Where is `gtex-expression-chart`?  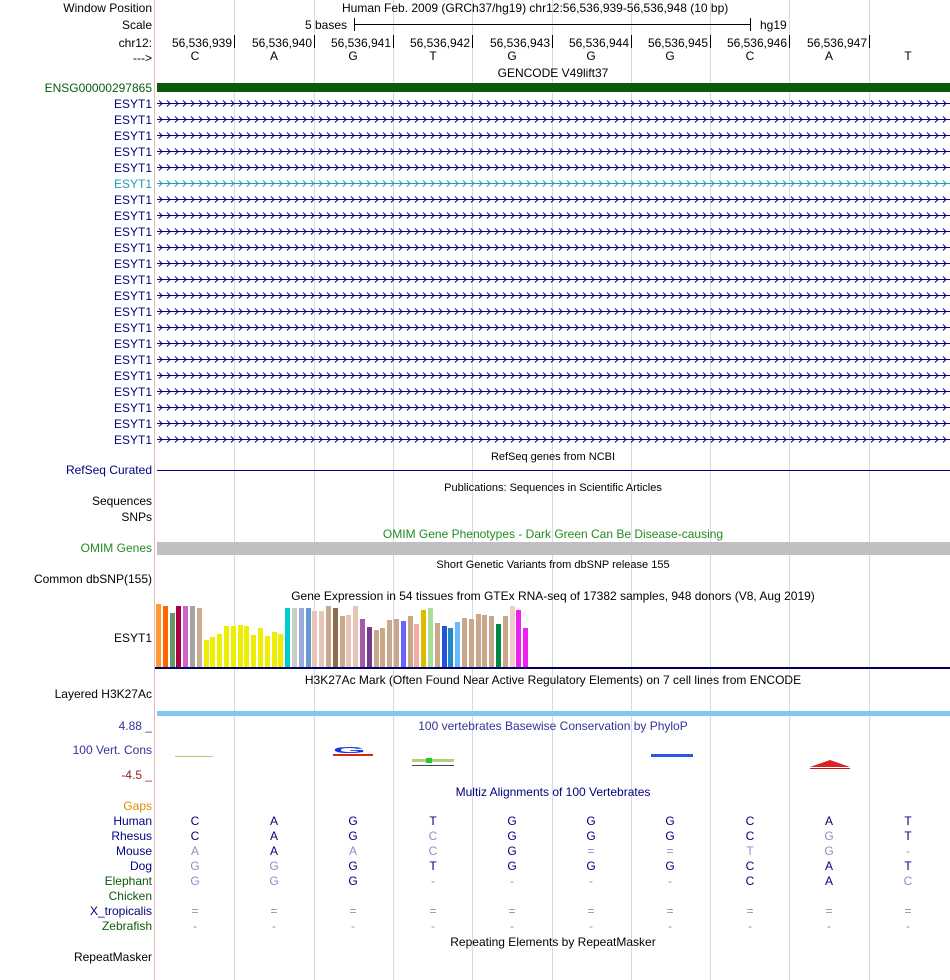
gtex-expression-chart is located at coordinates (355, 635).